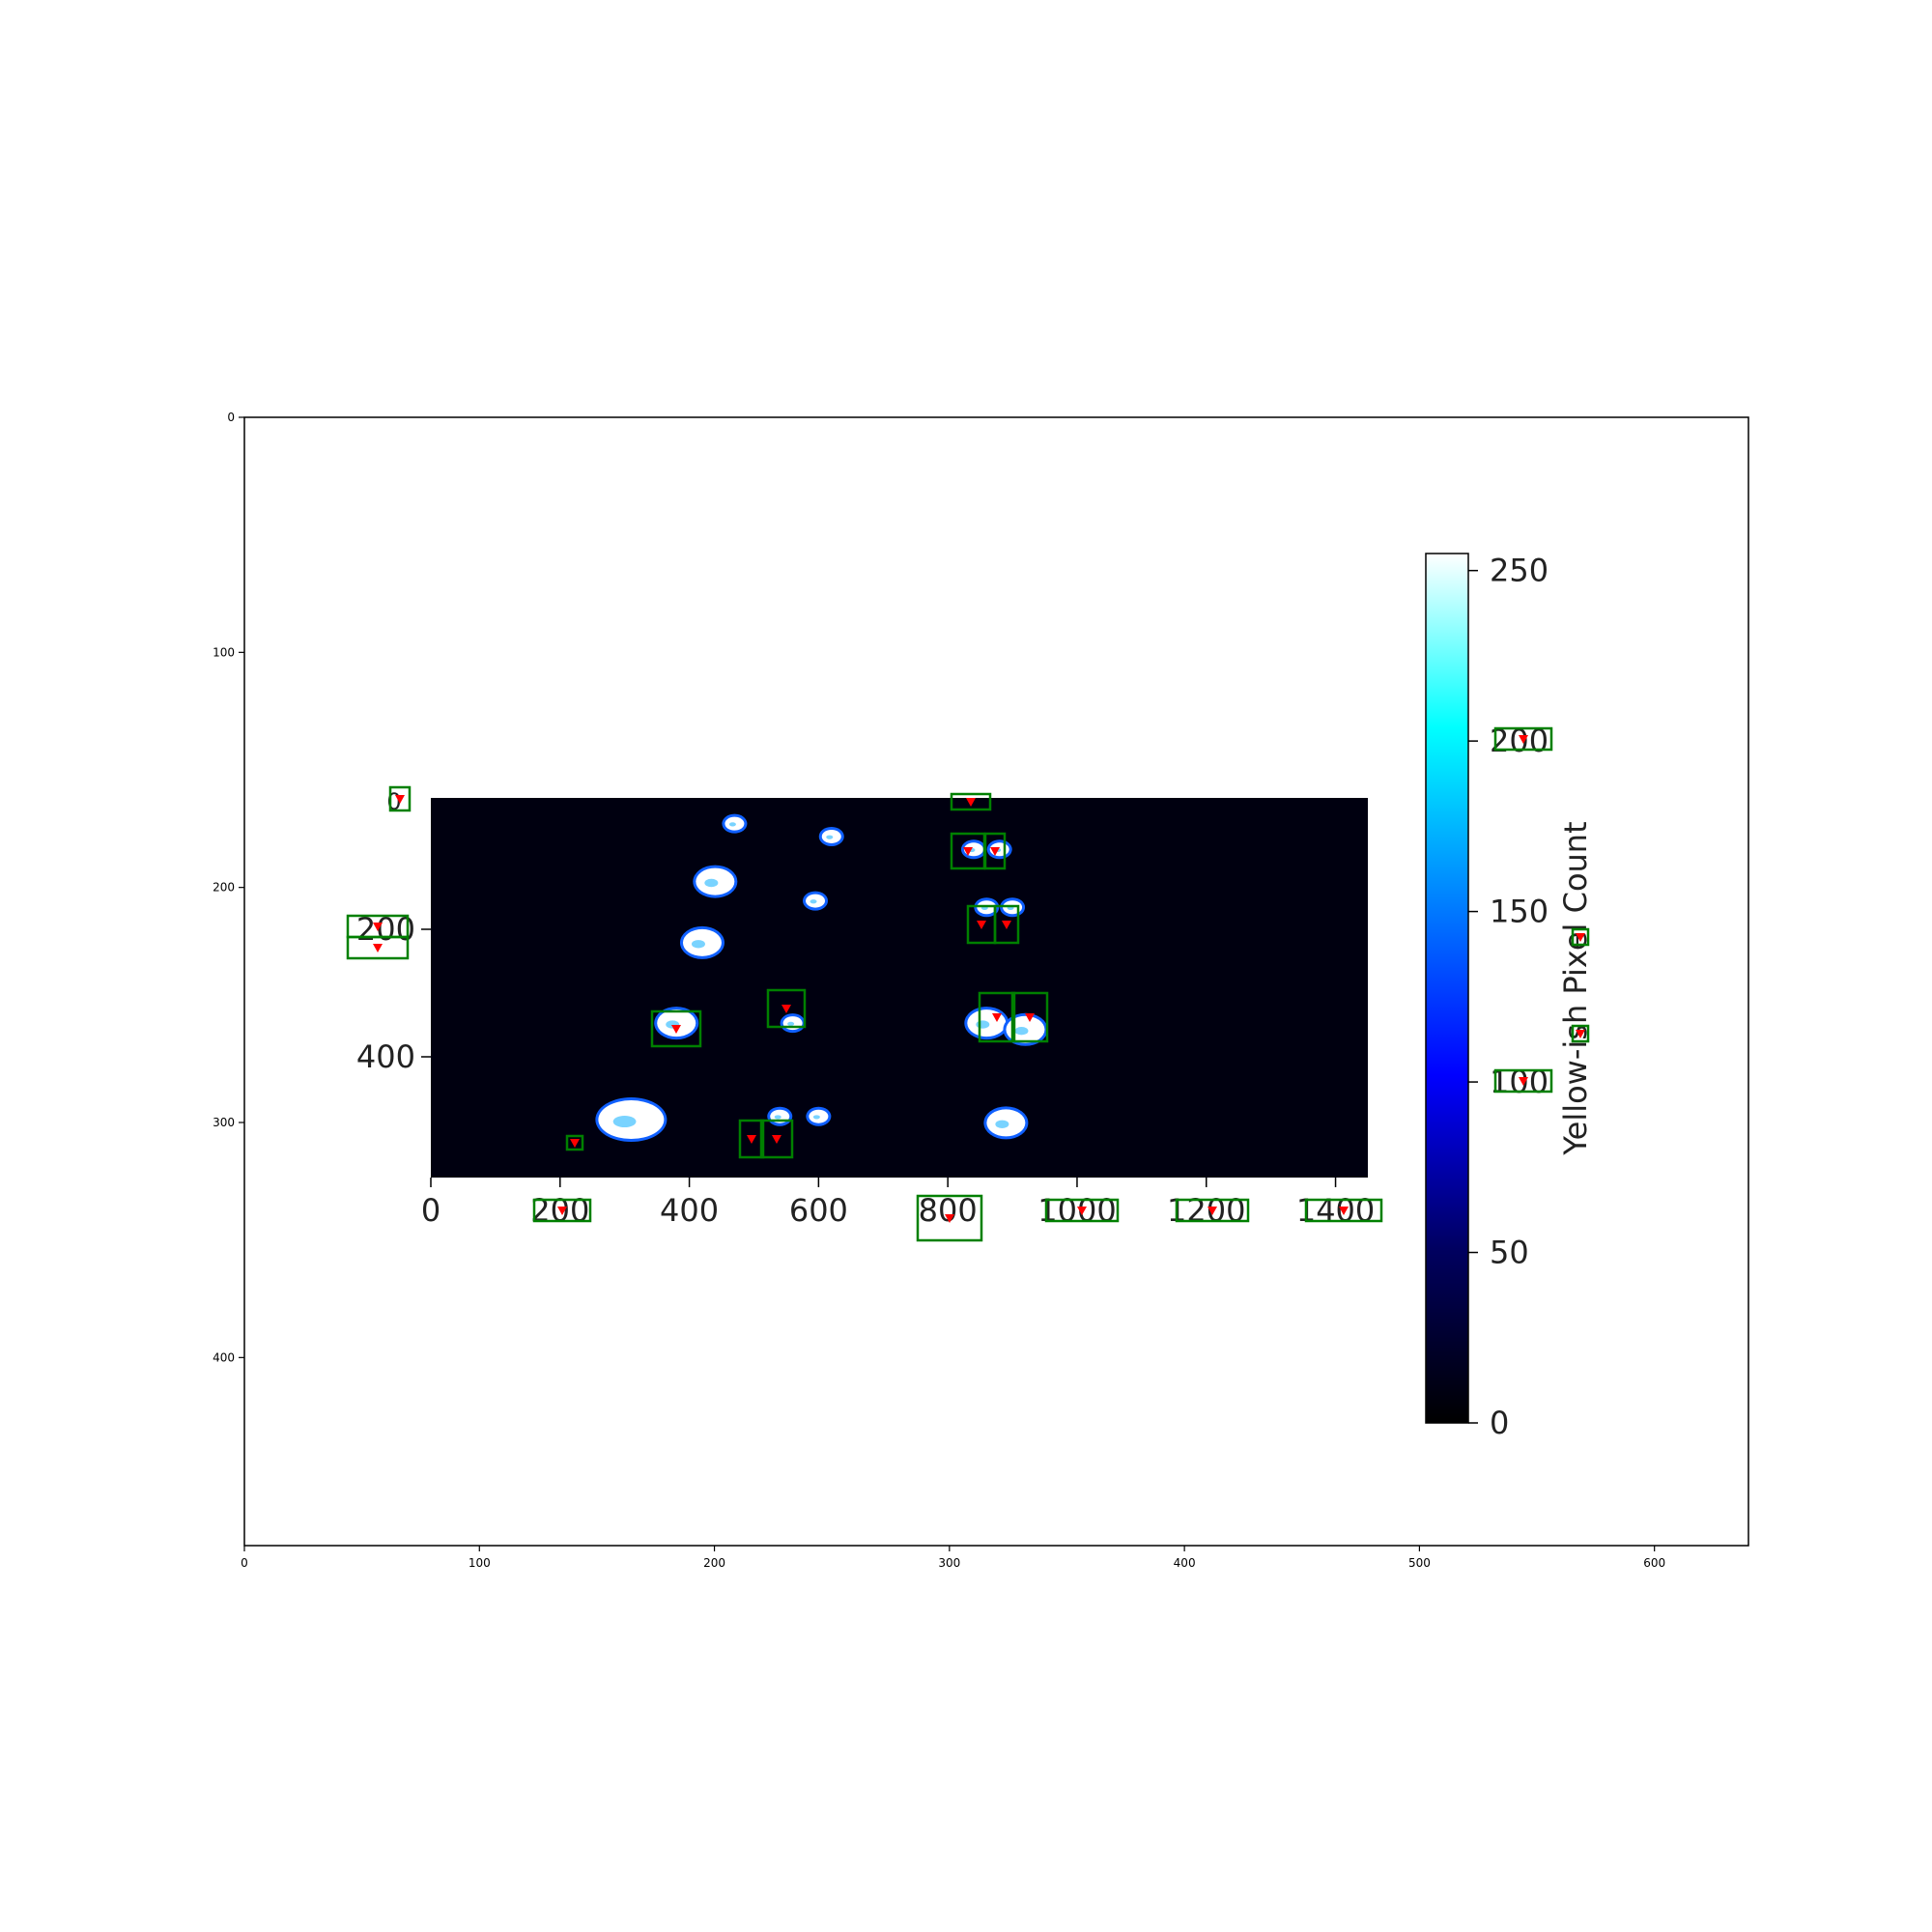  I want to click on inner-x-tick-label: 1400, so click(1335, 1210).